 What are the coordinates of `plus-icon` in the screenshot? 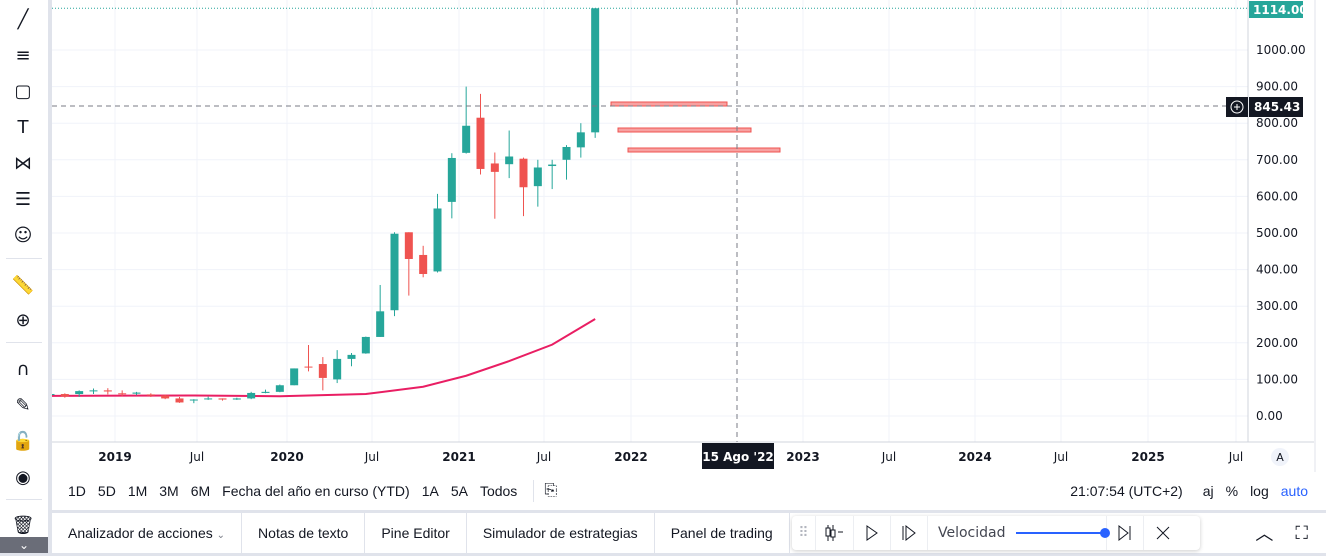 It's located at (1237, 107).